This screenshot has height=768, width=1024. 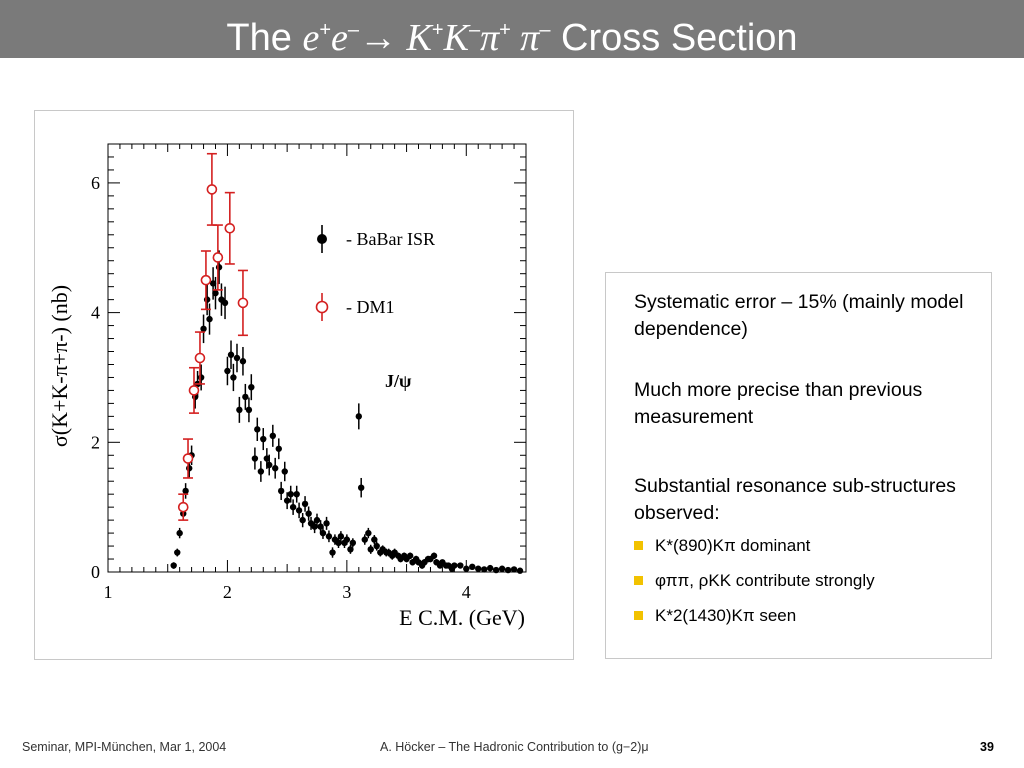 I want to click on y-tick-label: 4, so click(x=95, y=313).